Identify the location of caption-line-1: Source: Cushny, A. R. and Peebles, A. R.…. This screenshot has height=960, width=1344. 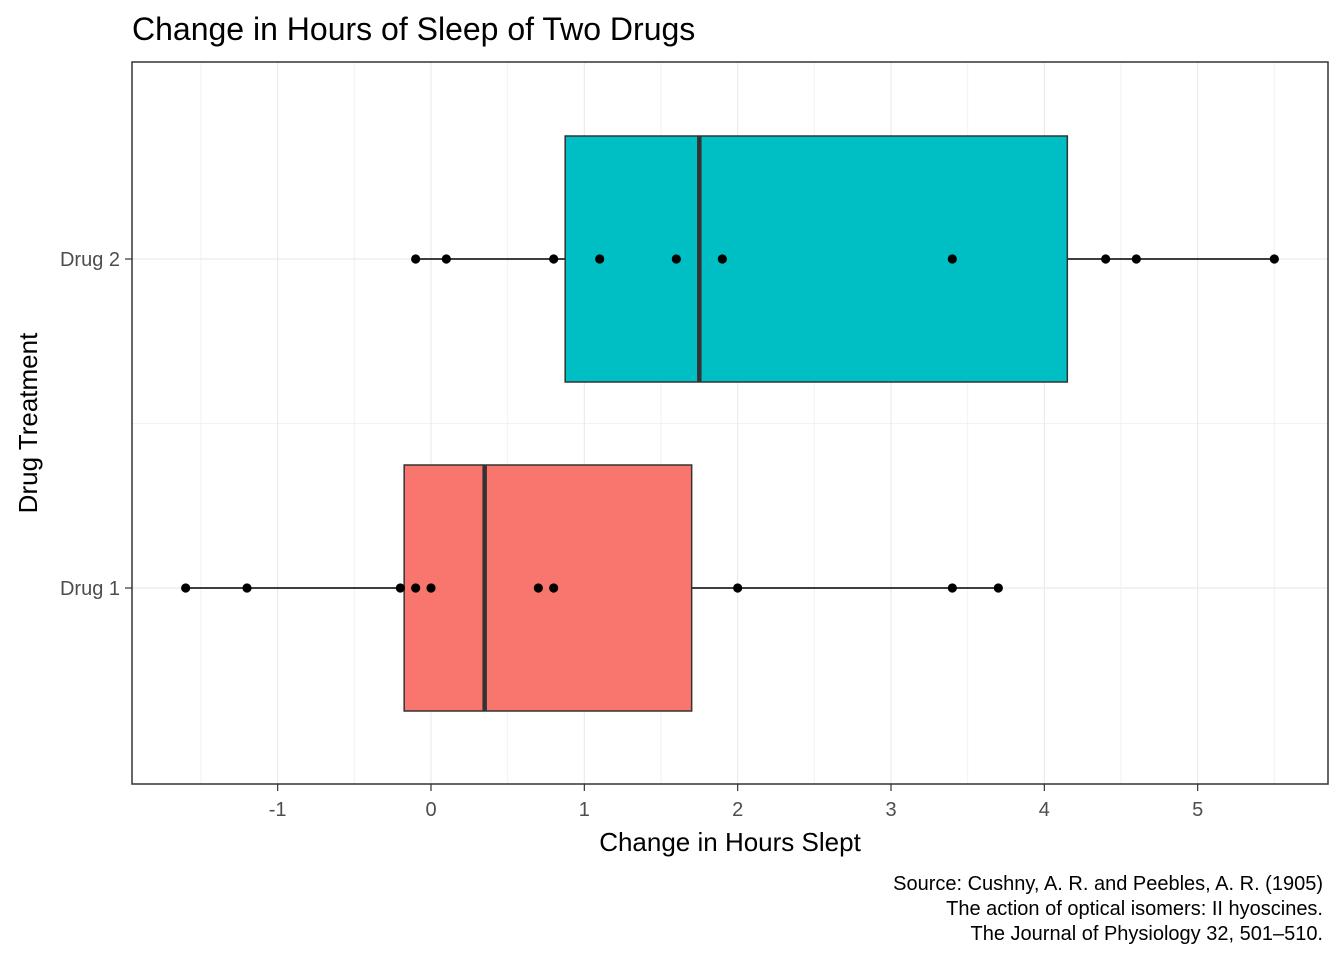
(1108, 884).